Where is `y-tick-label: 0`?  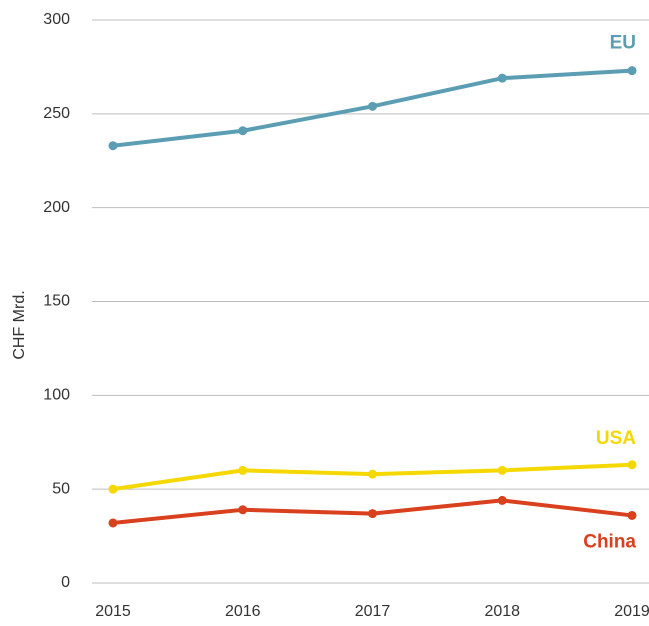 y-tick-label: 0 is located at coordinates (65, 582).